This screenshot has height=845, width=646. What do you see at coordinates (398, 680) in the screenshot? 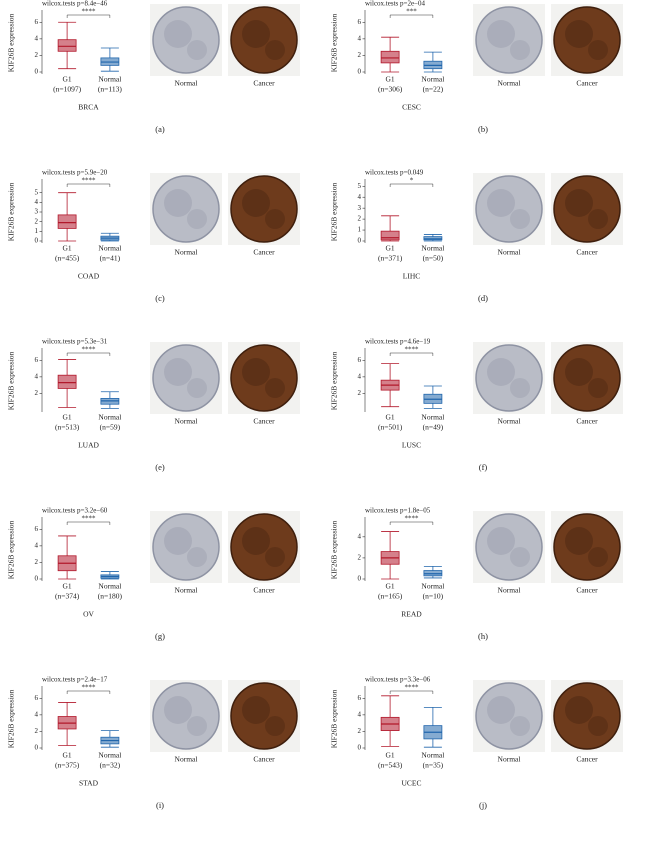
I see `chart-title: wilcox.tests p=3.3e−06` at bounding box center [398, 680].